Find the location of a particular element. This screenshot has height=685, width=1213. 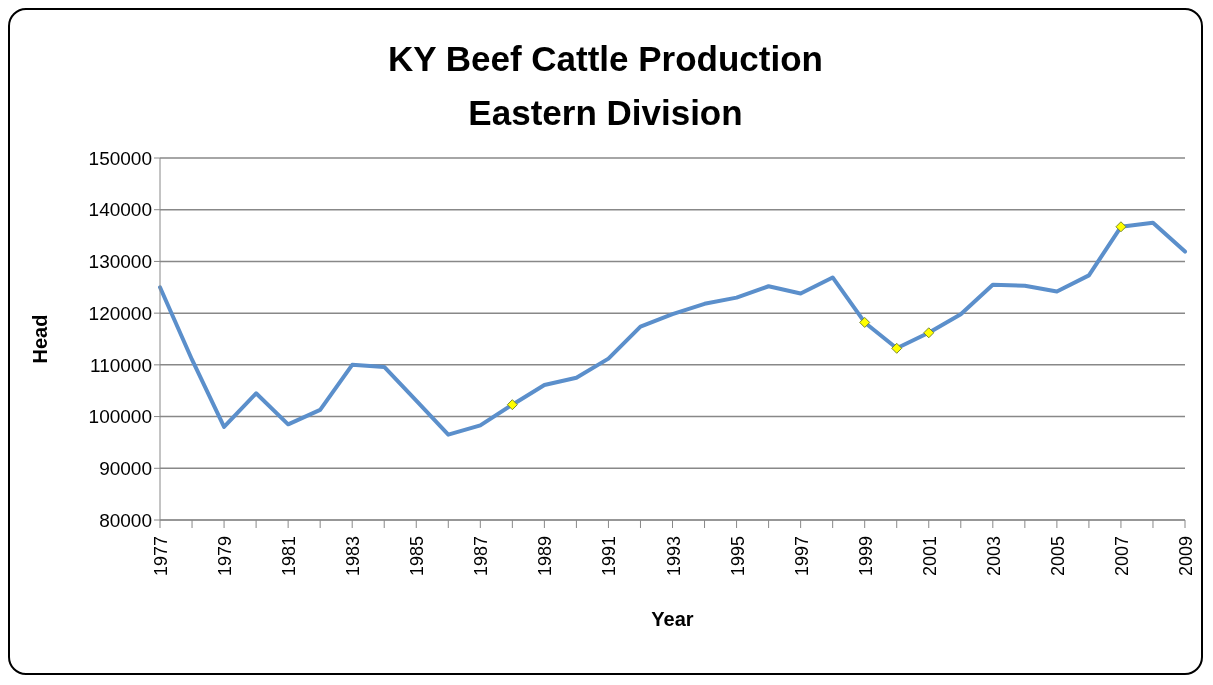

y-tick-label: 110000 is located at coordinates (121, 365).